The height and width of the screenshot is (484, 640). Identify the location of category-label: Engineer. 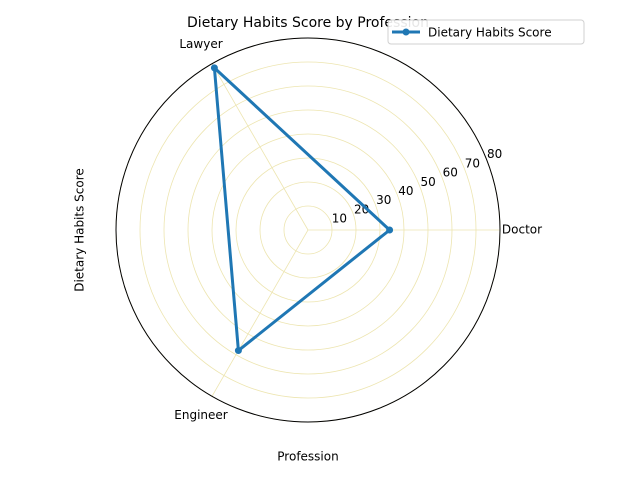
(201, 415).